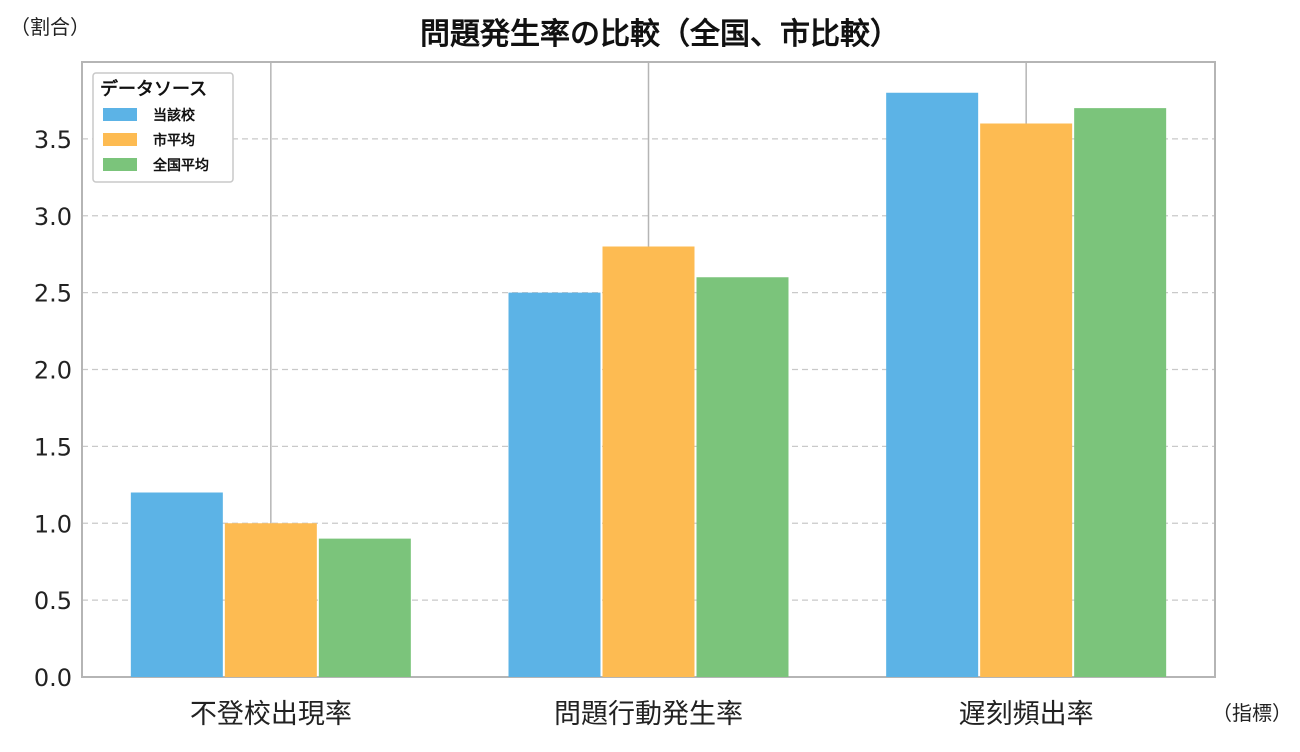 This screenshot has height=752, width=1300. What do you see at coordinates (53, 601) in the screenshot?
I see `y-tick-label: 0.5` at bounding box center [53, 601].